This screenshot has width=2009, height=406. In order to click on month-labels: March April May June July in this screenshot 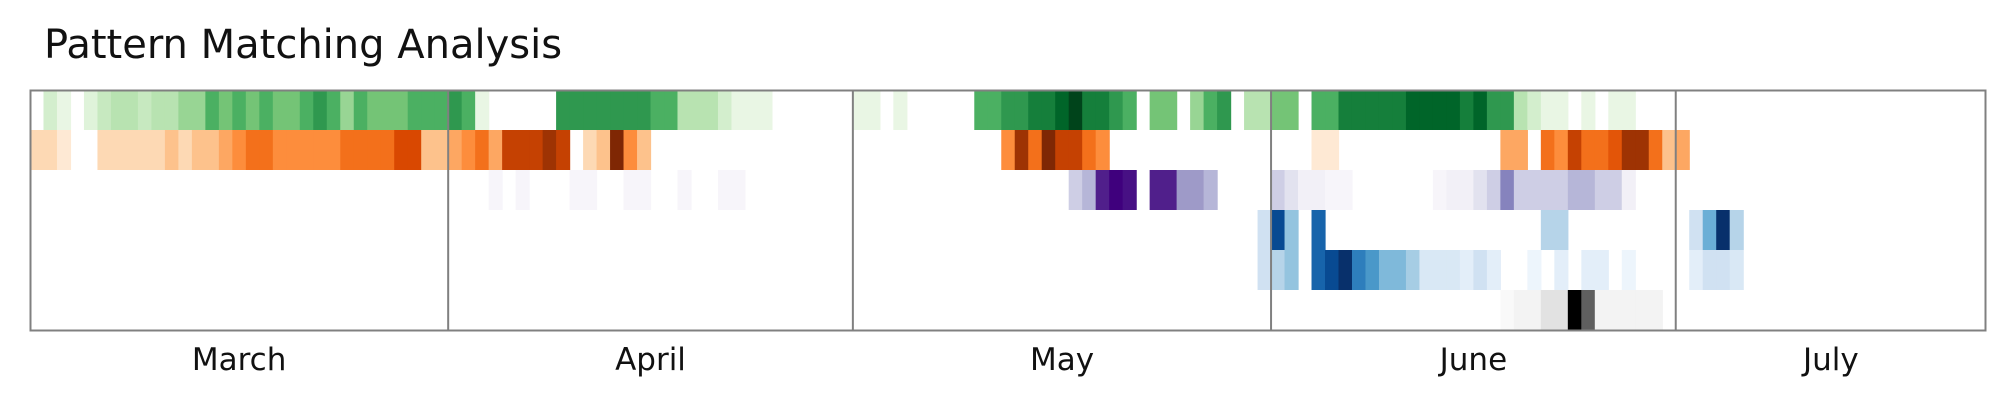, I will do `click(1025, 360)`.